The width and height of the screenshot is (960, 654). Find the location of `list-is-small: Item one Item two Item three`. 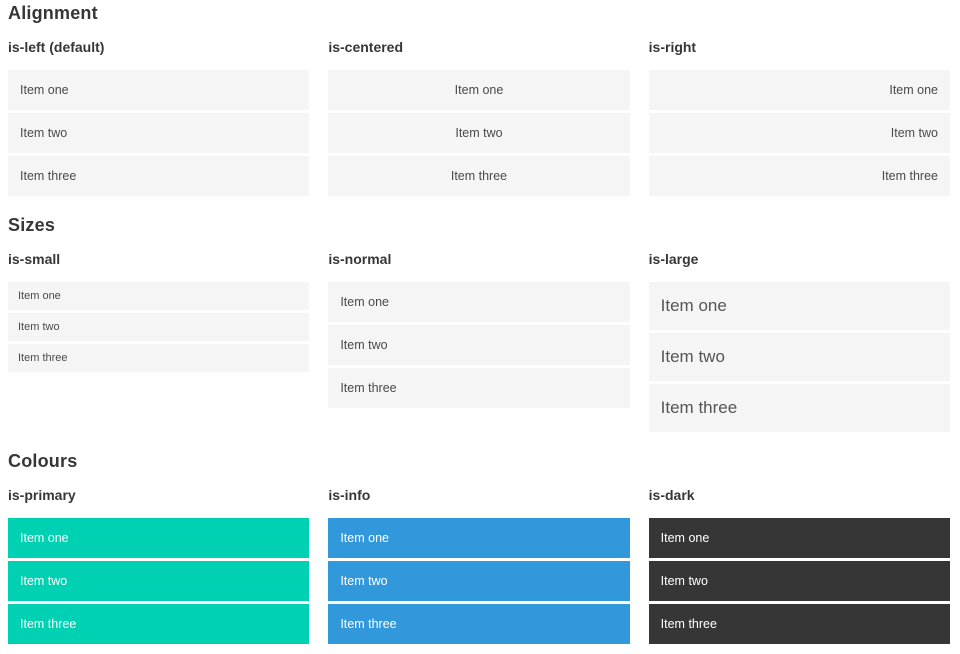

list-is-small: Item one Item two Item three is located at coordinates (159, 327).